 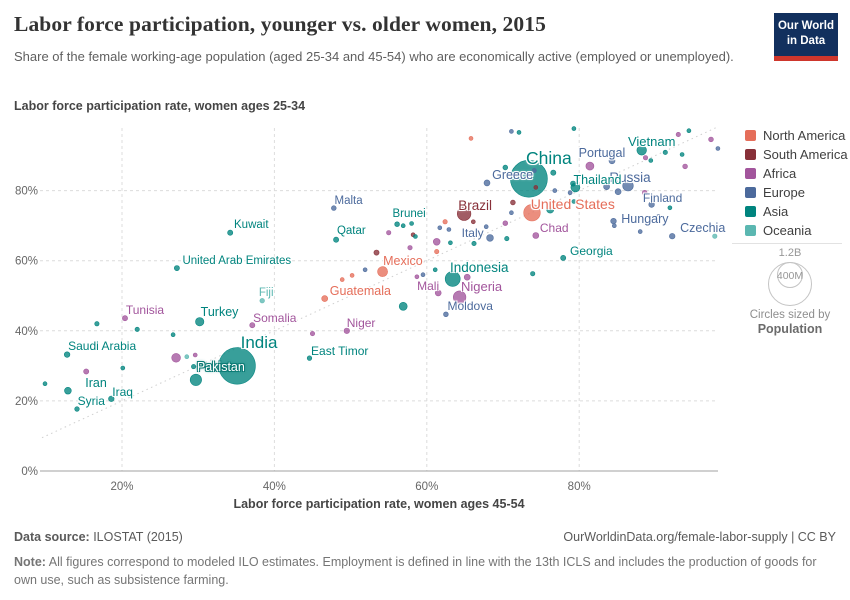 What do you see at coordinates (672, 236) in the screenshot?
I see `data-point-czechia` at bounding box center [672, 236].